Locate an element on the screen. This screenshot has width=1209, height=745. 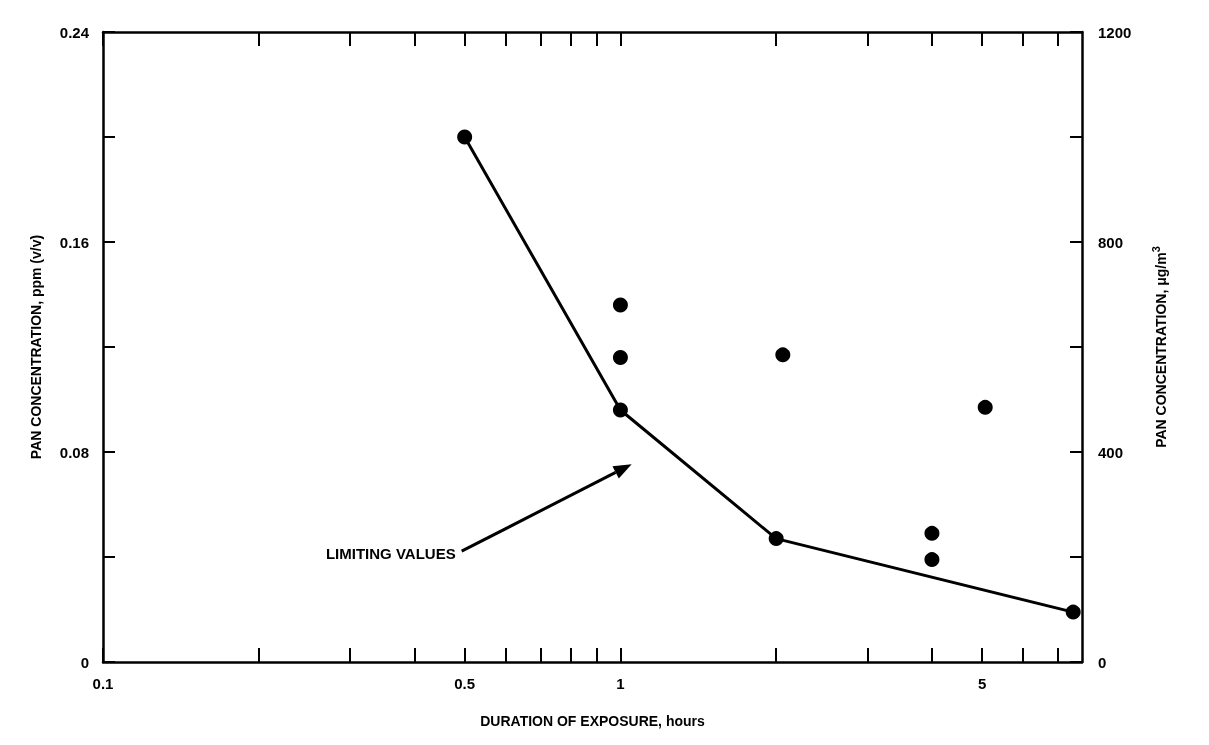
y2-tick-label: 1200 is located at coordinates (1115, 32).